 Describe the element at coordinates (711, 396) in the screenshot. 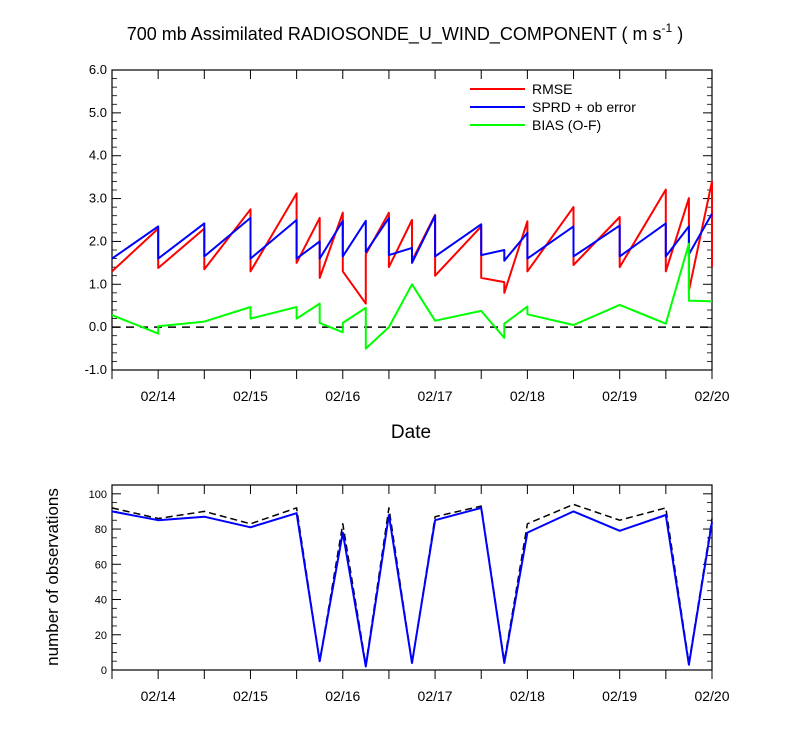

I see `top-chart-xtick-label: 02/20` at that location.